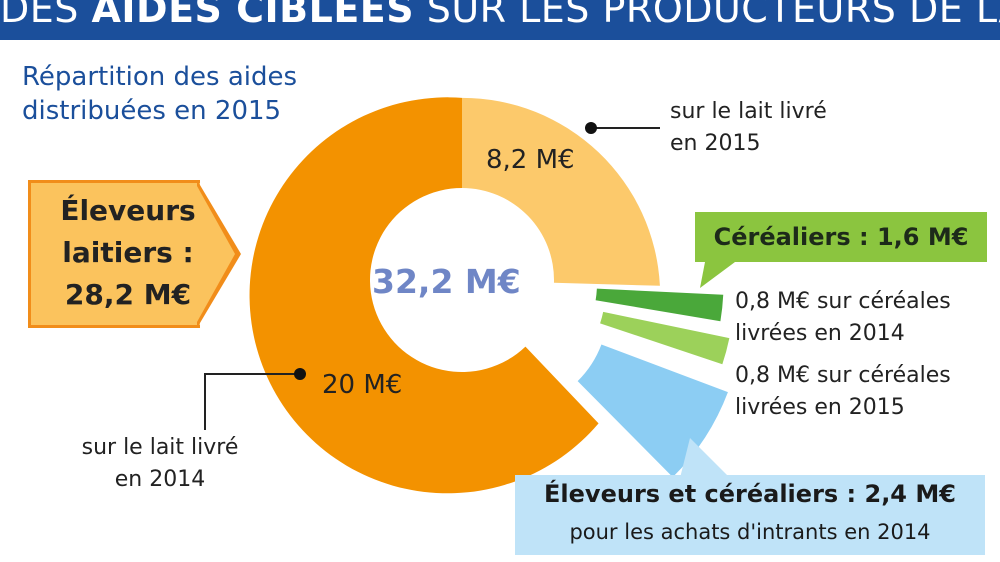  What do you see at coordinates (659, 305) in the screenshot?
I see `slice-cereales-2014` at bounding box center [659, 305].